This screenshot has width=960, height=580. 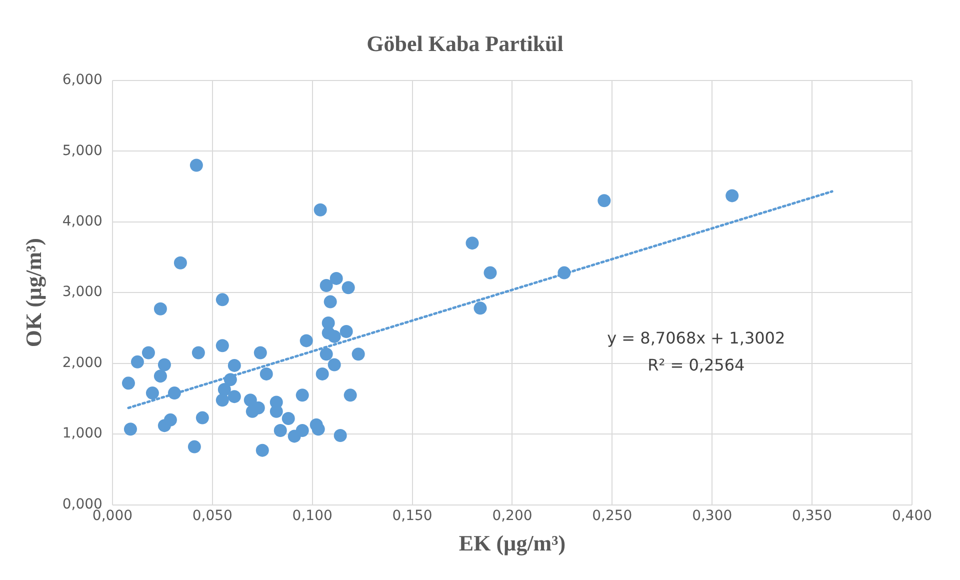 What do you see at coordinates (465, 43) in the screenshot?
I see `chart-title: Göbel Kaba Partikül` at bounding box center [465, 43].